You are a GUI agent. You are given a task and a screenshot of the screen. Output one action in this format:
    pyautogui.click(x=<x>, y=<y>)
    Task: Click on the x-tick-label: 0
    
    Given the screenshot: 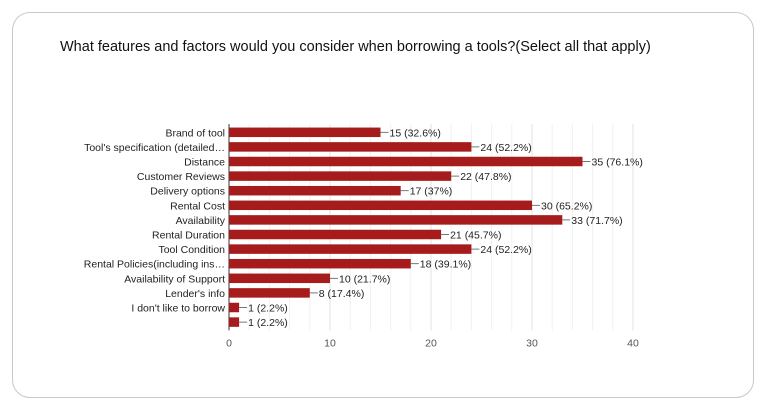 What is the action you would take?
    pyautogui.click(x=229, y=343)
    